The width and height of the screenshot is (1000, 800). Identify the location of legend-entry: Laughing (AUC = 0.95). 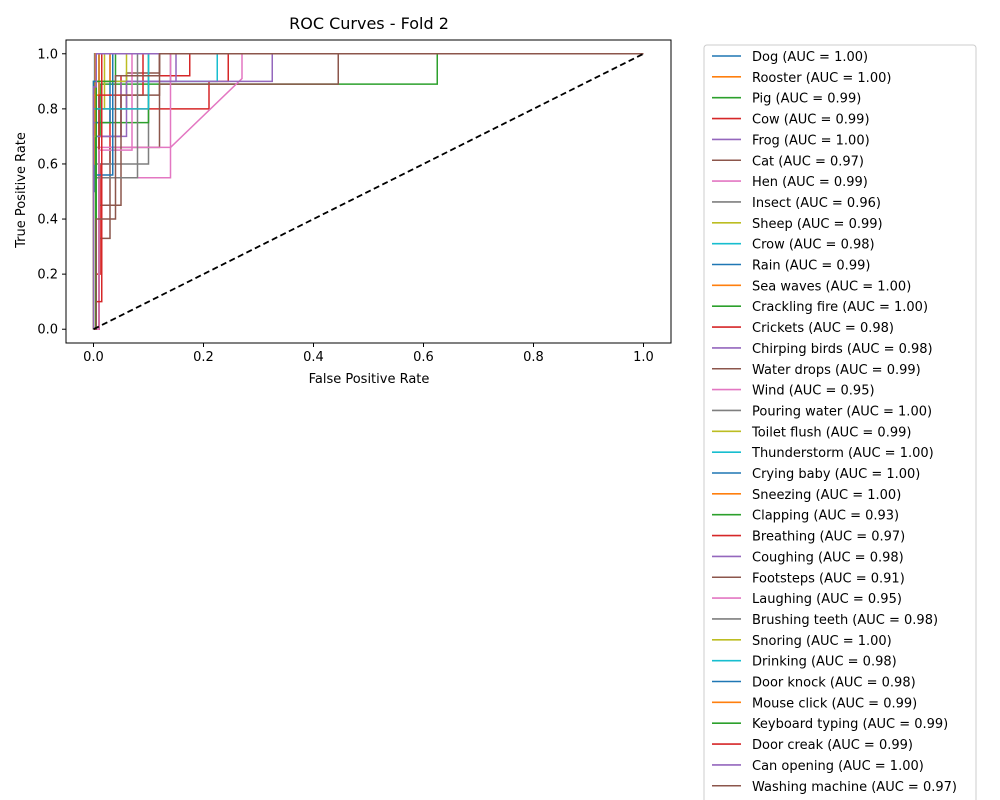
(827, 599).